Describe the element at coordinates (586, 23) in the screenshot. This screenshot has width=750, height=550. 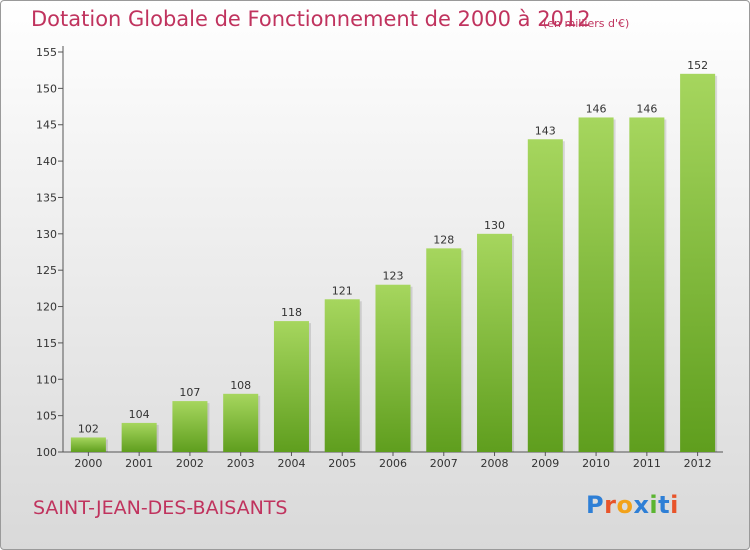
I see `chart-subtitle: (en milliers d'€)` at that location.